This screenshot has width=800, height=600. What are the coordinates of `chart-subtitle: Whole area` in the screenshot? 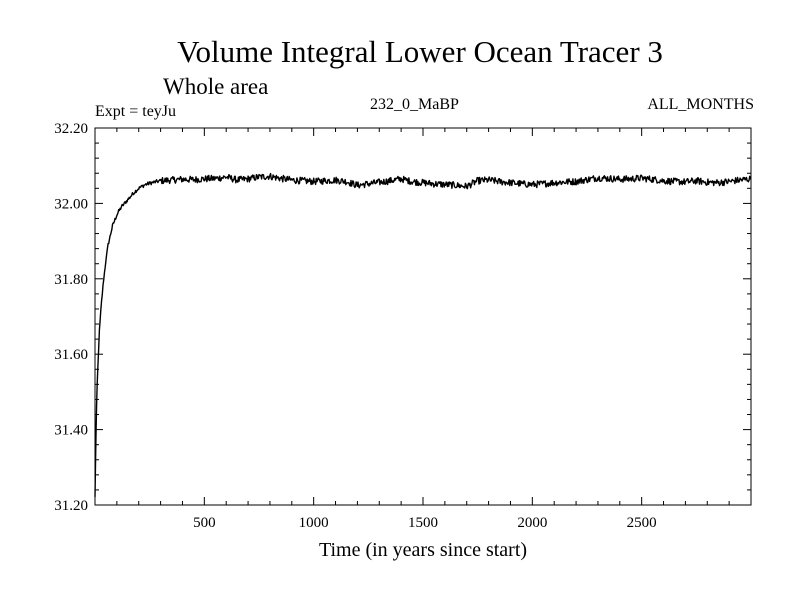 It's located at (216, 86).